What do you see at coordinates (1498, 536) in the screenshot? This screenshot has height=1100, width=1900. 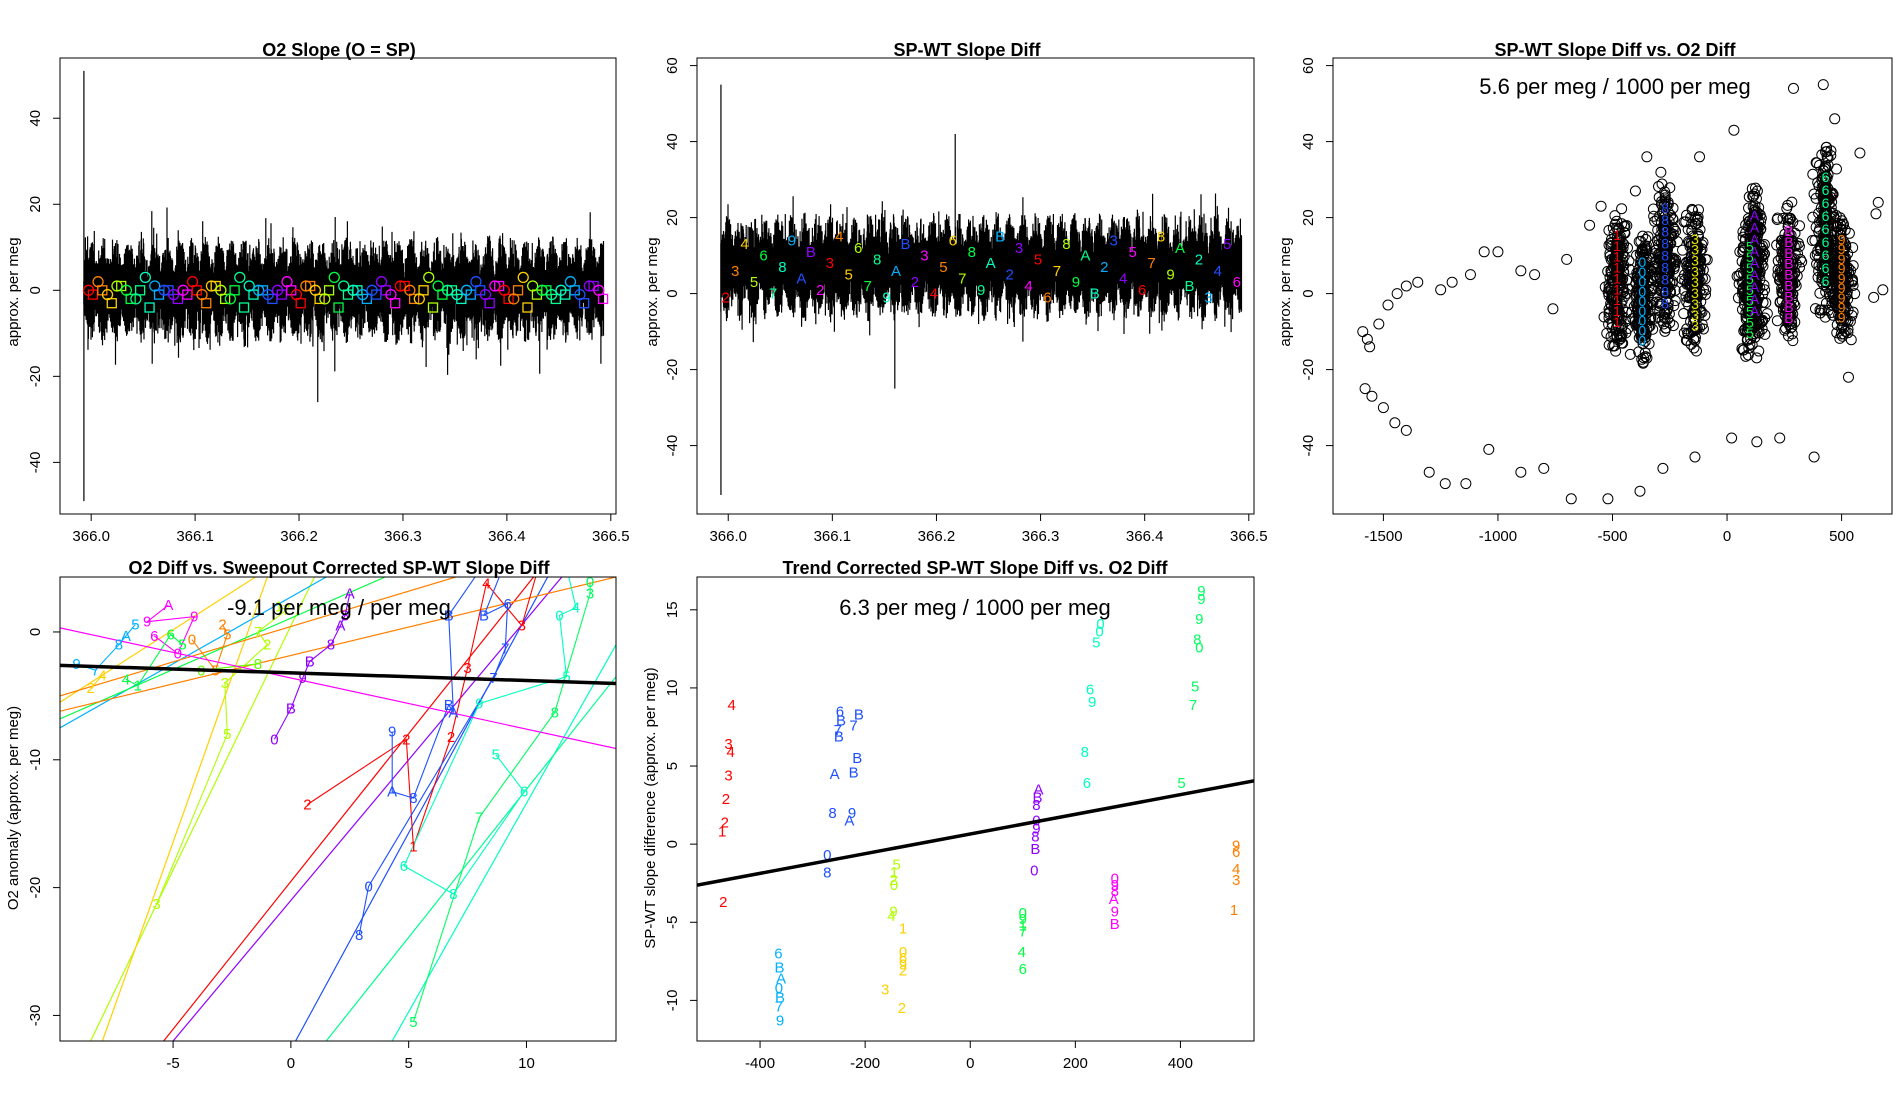 I see `x-tick-label: -1000` at bounding box center [1498, 536].